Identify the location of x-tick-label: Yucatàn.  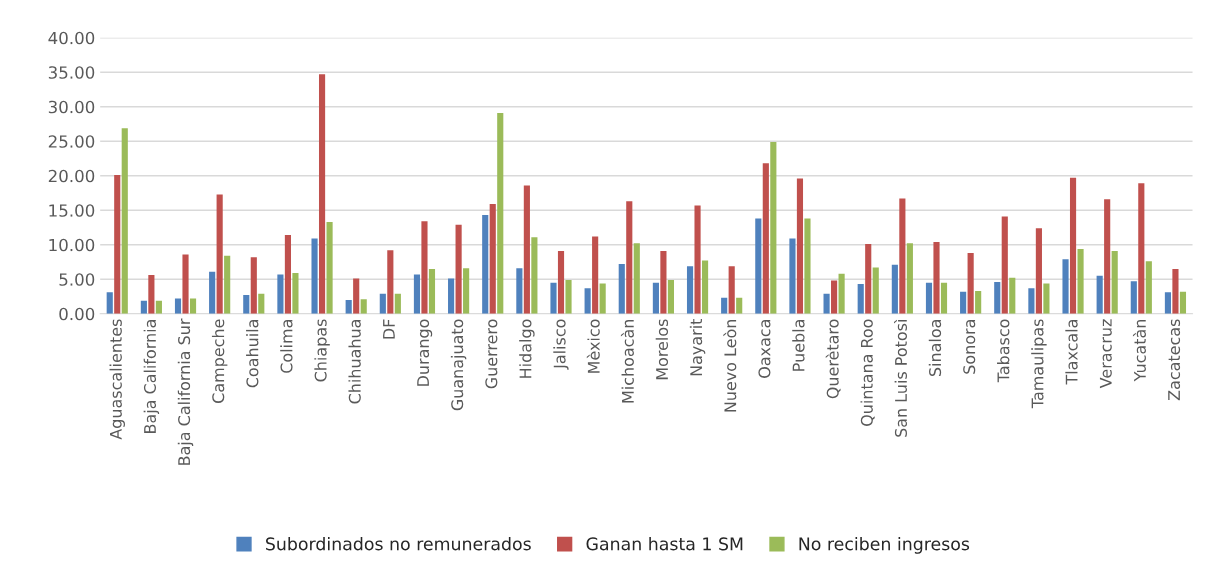
(1139, 350).